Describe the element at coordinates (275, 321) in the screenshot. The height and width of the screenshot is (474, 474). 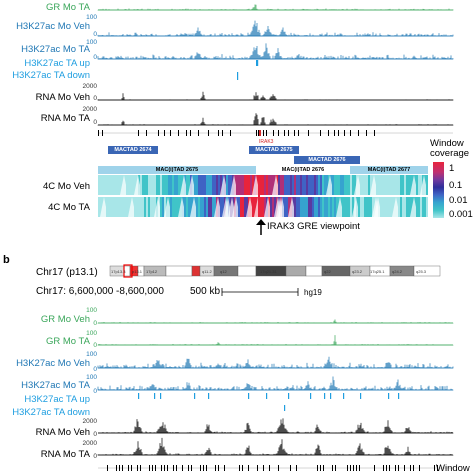
I see `gr-veh-signal` at that location.